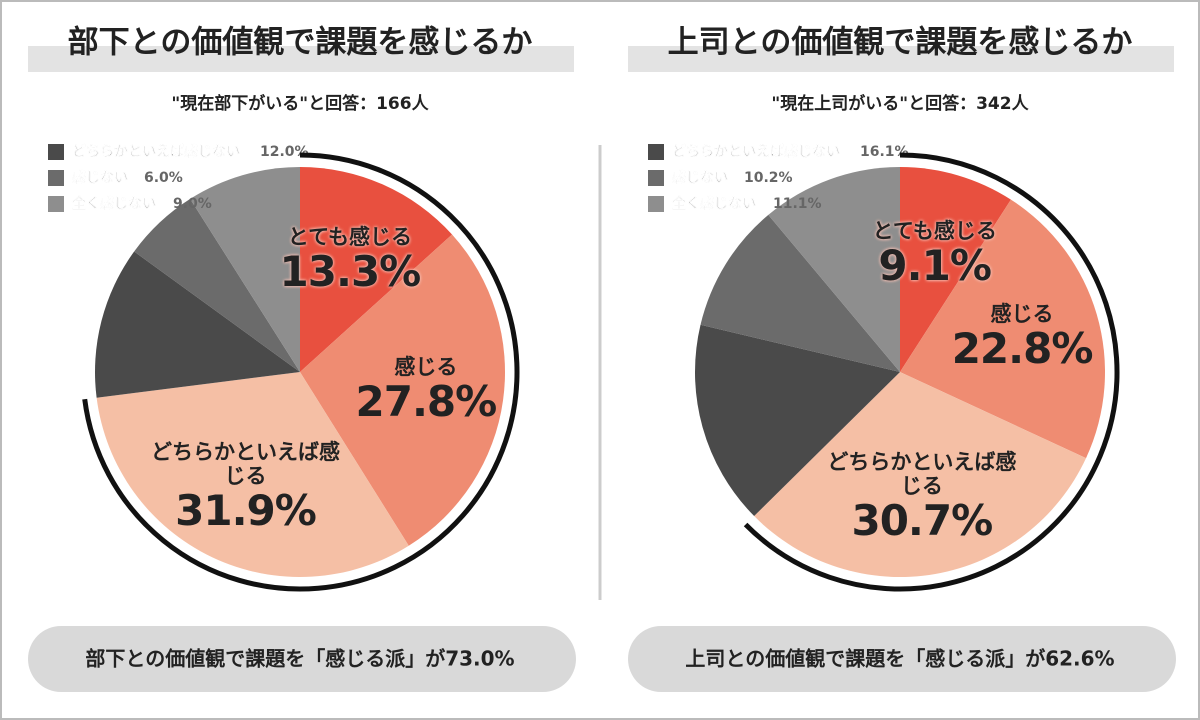  I want to click on summary-text: 上司との価値観で課題を「感じる派」が62.6%, so click(899, 659).